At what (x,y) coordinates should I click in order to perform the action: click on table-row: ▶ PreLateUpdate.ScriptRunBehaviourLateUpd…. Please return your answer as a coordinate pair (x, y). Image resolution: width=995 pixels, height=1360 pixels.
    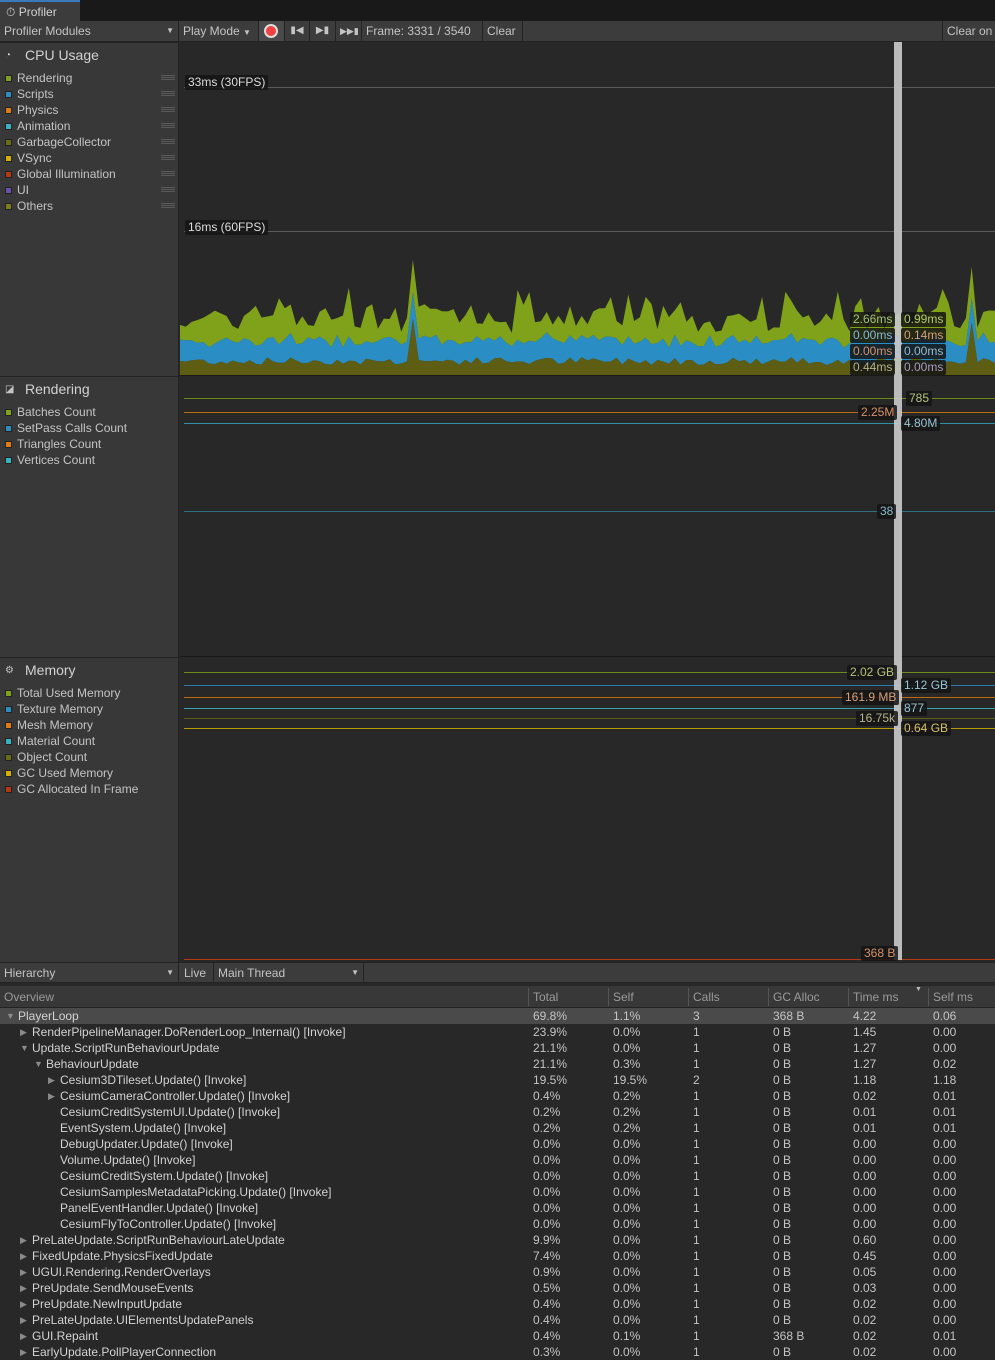
    Looking at the image, I should click on (497, 1240).